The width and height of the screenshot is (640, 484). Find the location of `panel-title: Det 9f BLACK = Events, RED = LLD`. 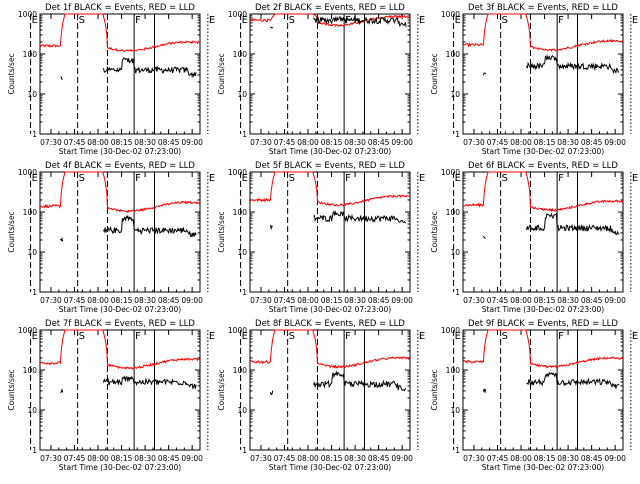

panel-title: Det 9f BLACK = Events, RED = LLD is located at coordinates (543, 324).